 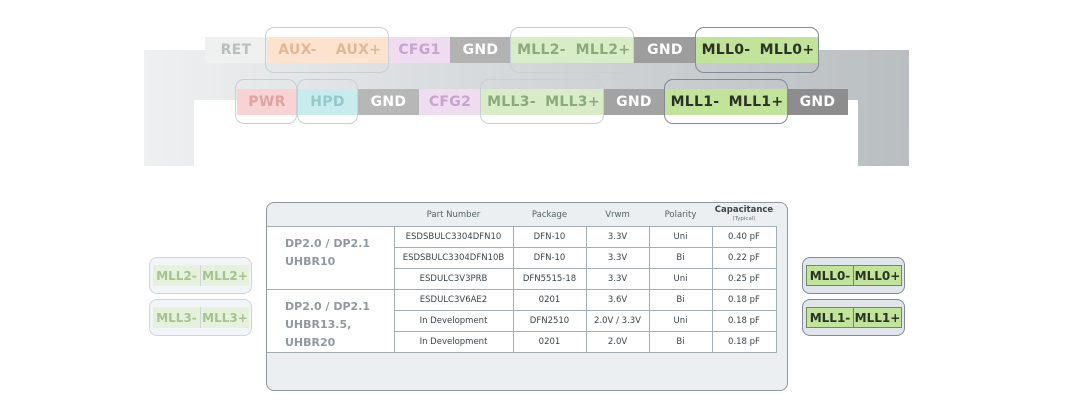 What do you see at coordinates (310, 261) in the screenshot?
I see `group-line2: UHBR10` at bounding box center [310, 261].